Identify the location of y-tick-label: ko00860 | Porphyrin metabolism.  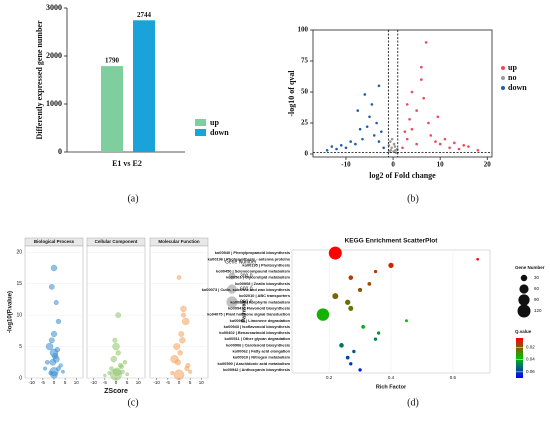
(260, 301).